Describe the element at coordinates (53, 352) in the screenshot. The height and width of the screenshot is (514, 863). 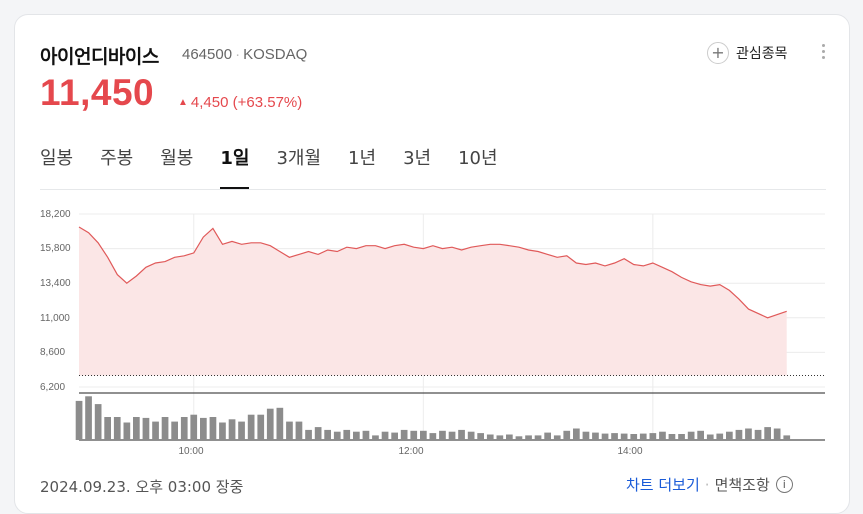
I see `y-tick-label: 8,600` at that location.